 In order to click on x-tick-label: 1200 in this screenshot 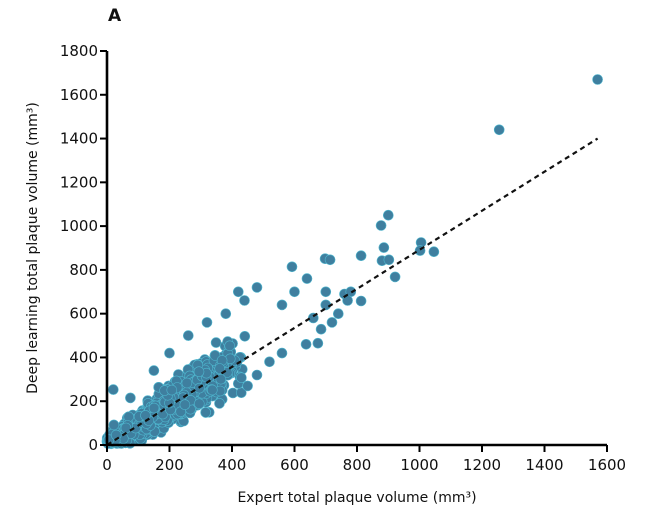, I will do `click(482, 465)`.